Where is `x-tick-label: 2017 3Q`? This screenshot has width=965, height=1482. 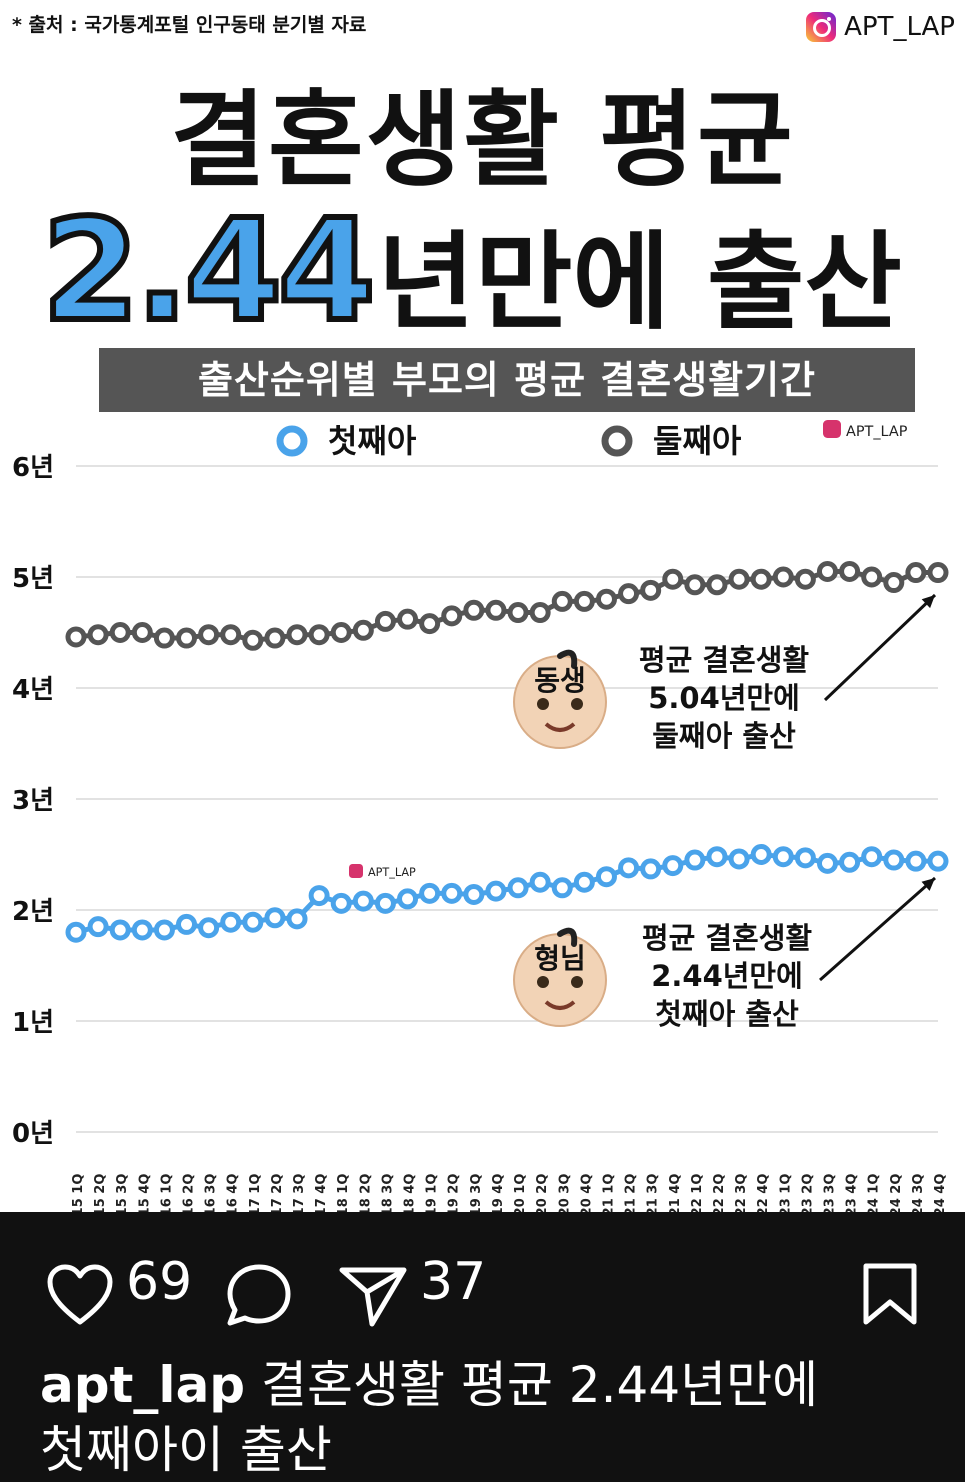
x-tick-label: 2017 3Q is located at coordinates (299, 1193).